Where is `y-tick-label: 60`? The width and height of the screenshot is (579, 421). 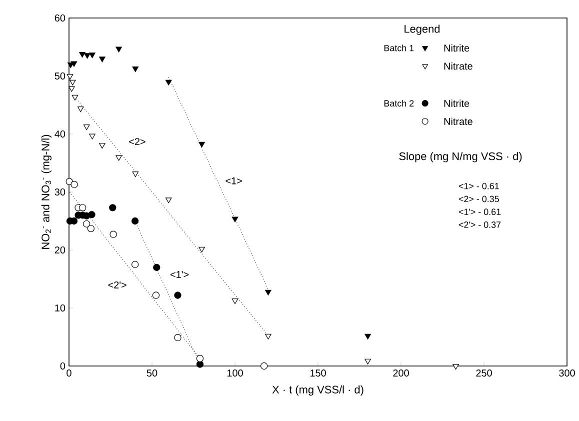 y-tick-label: 60 is located at coordinates (60, 18).